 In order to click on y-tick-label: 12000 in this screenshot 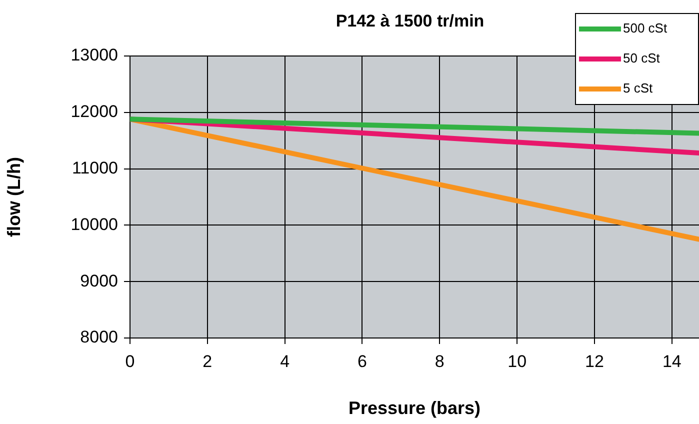, I will do `click(94, 112)`.